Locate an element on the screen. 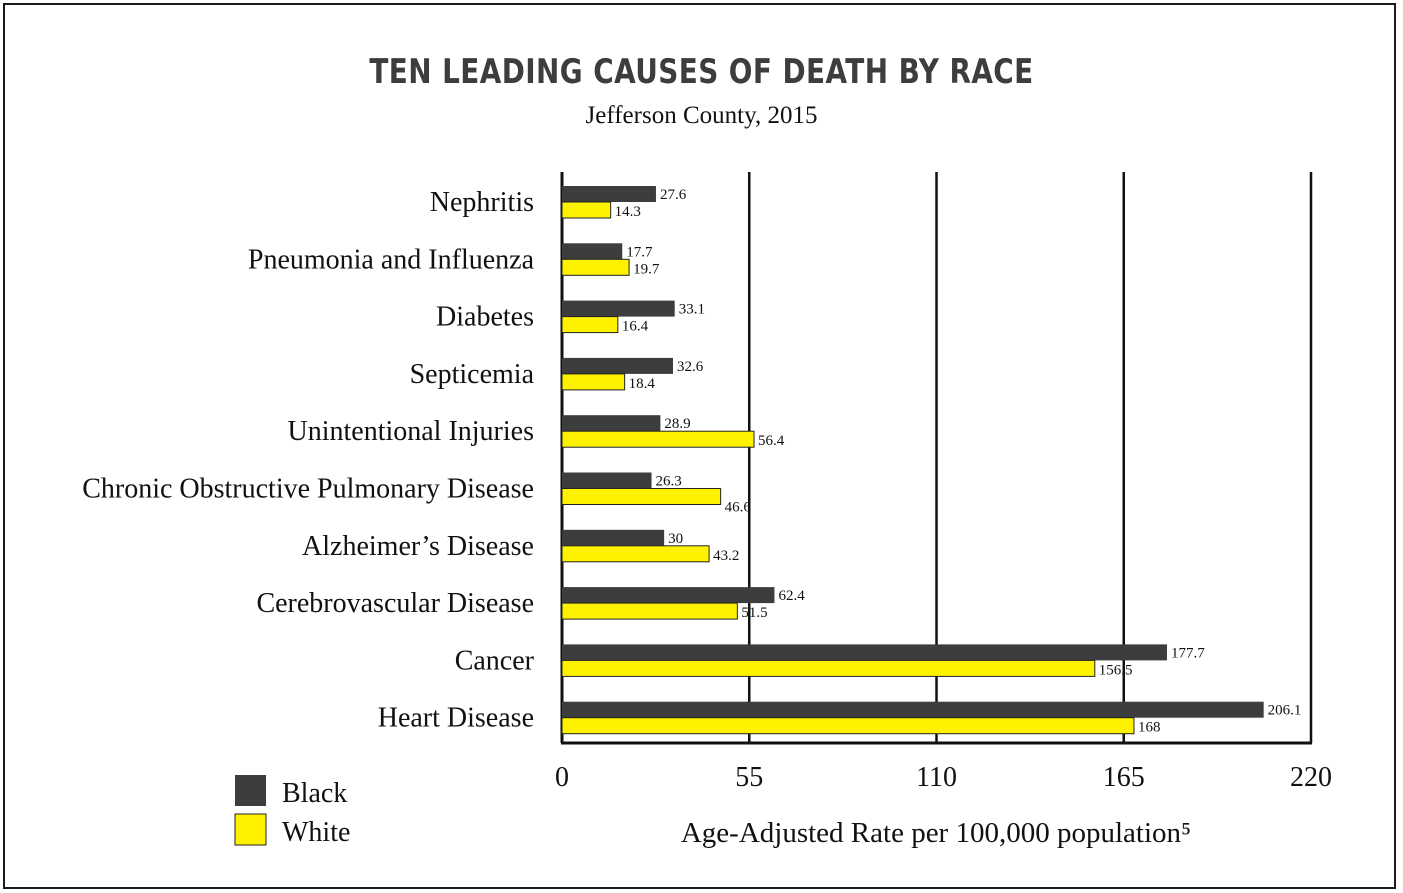  bar-label-white: 43.2 is located at coordinates (726, 556).